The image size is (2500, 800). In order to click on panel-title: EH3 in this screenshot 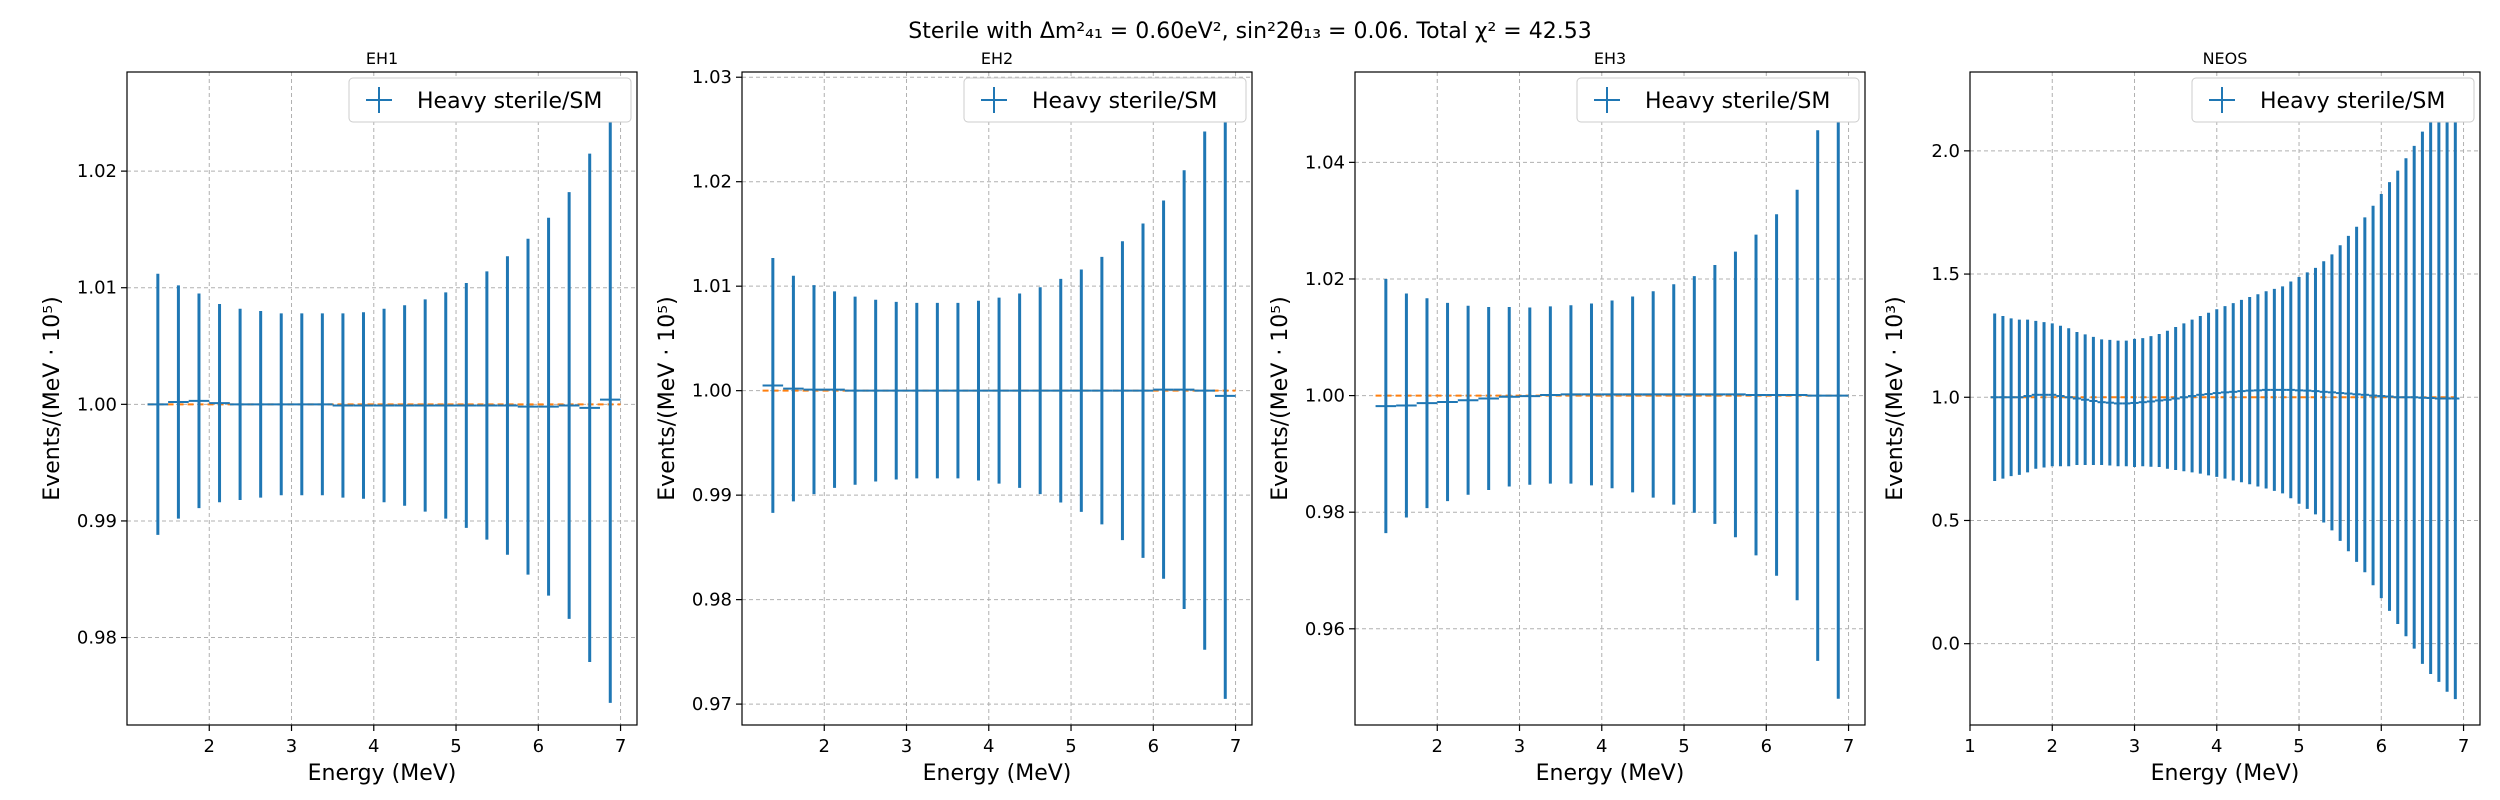, I will do `click(1610, 58)`.